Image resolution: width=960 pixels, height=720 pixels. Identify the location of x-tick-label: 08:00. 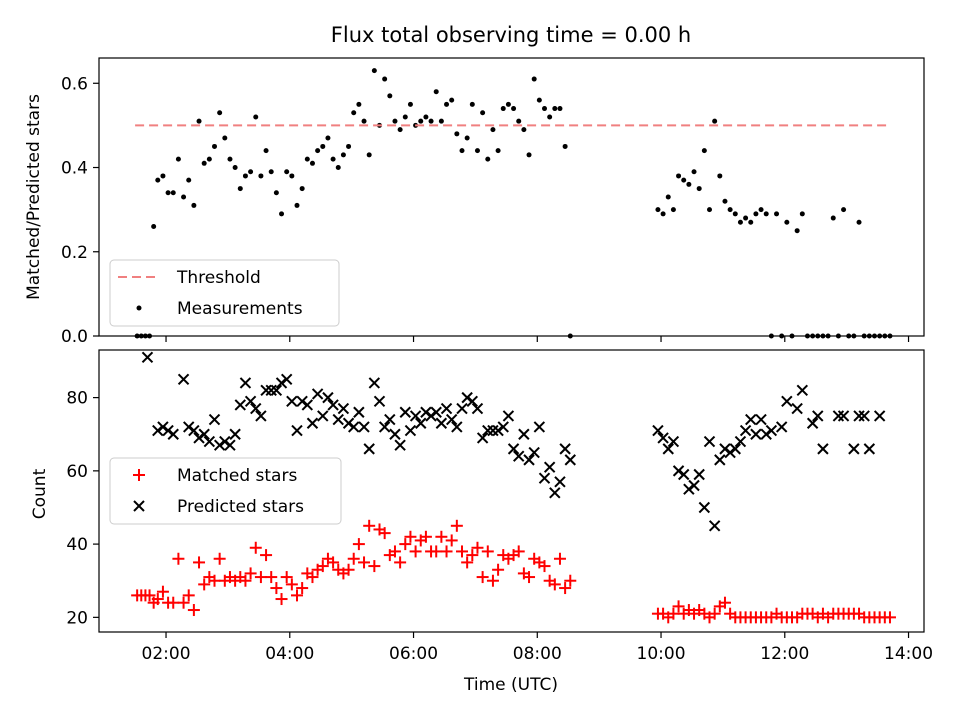
(537, 654).